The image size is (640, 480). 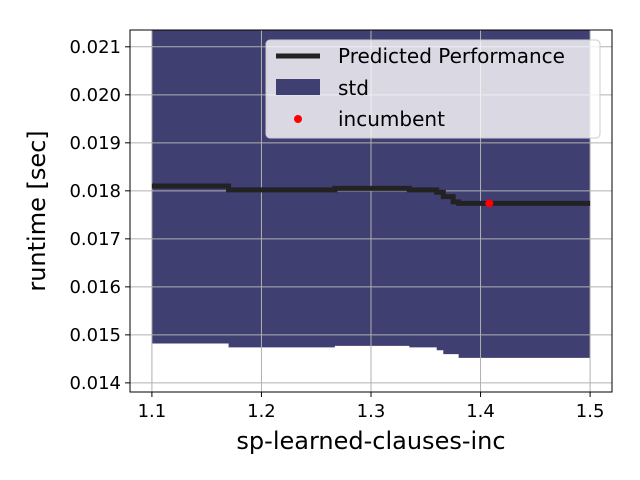 I want to click on y-tick-label: 0.018, so click(x=95, y=191).